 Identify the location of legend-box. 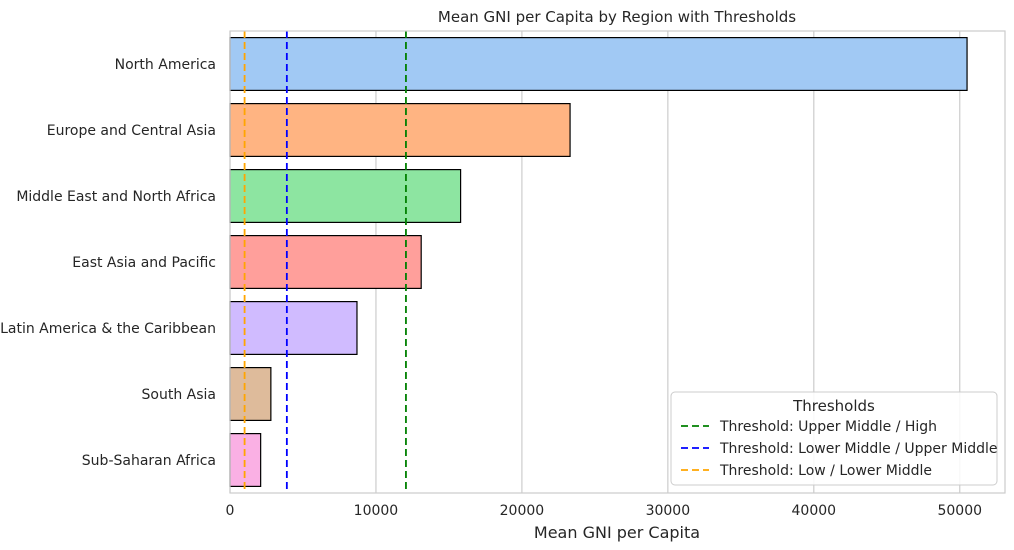
(834, 438).